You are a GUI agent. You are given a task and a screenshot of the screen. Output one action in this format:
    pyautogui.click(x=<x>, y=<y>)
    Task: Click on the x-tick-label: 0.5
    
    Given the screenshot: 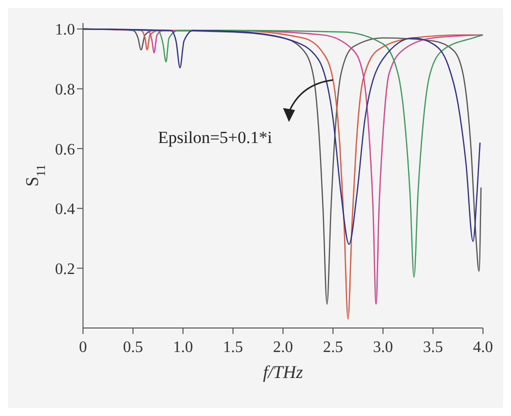 What is the action you would take?
    pyautogui.click(x=133, y=347)
    